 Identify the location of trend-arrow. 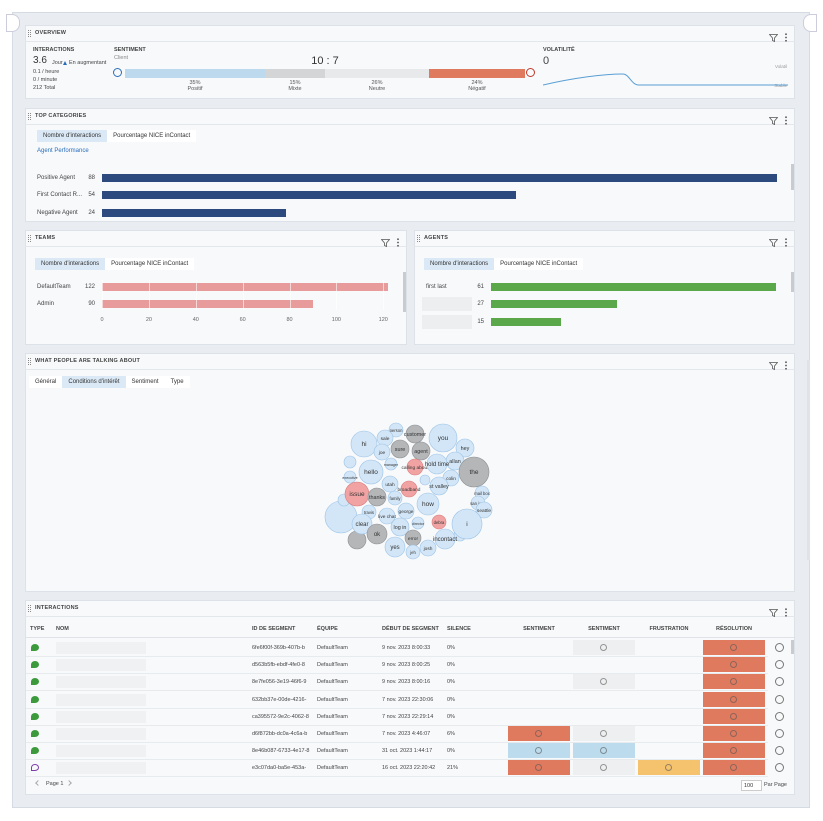
(65, 63).